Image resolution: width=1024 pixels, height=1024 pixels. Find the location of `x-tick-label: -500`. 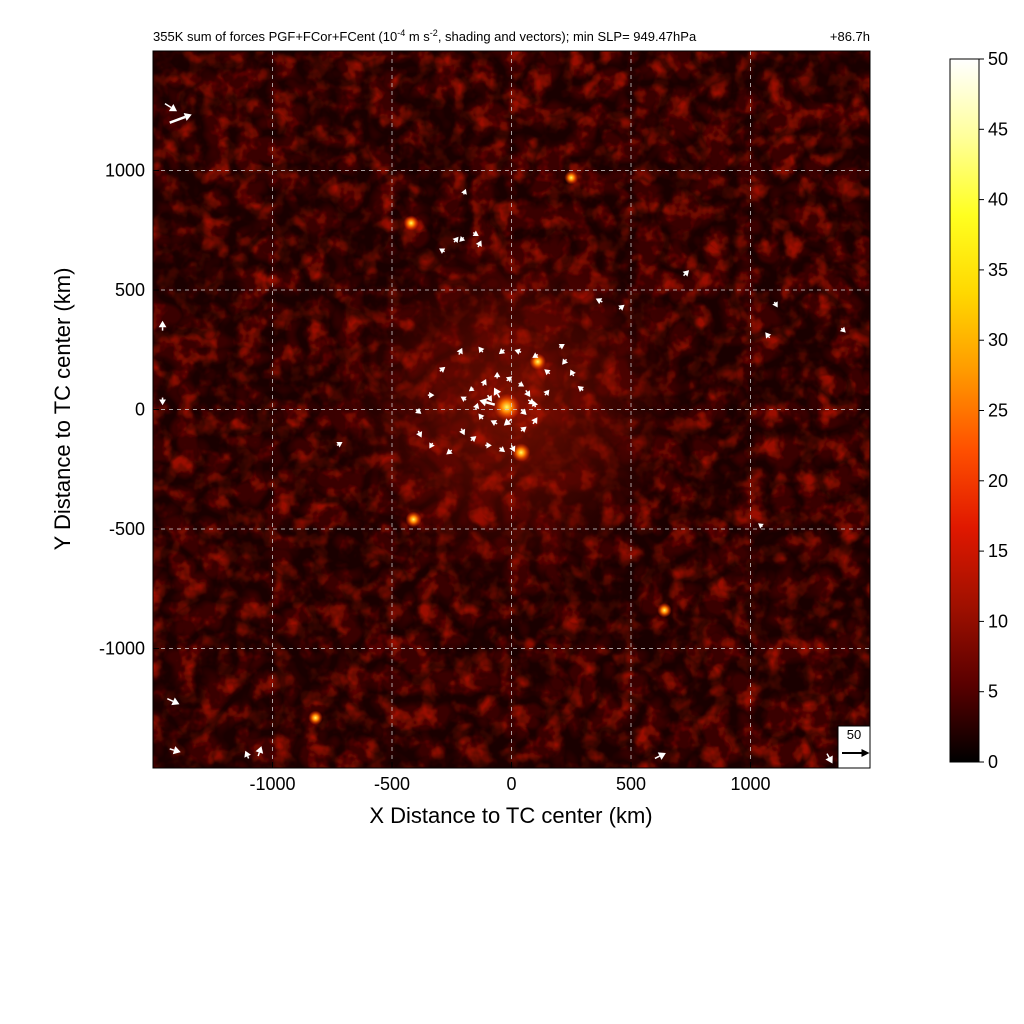

x-tick-label: -500 is located at coordinates (392, 784).